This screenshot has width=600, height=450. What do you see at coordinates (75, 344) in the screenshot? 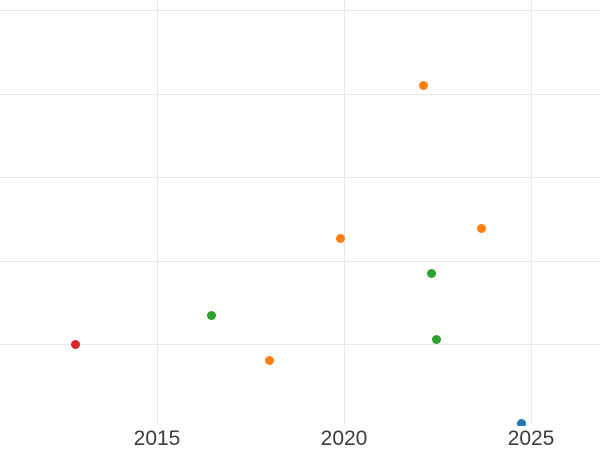
I see `data-point-red` at bounding box center [75, 344].